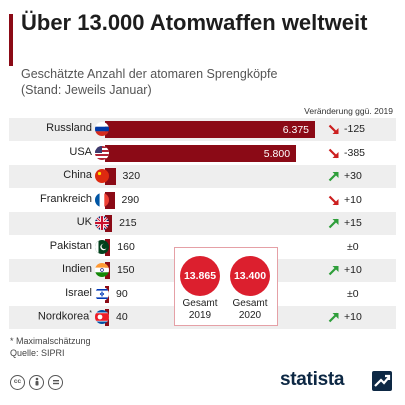  I want to click on total-2020-label: Gesamt 2020, so click(250, 310).